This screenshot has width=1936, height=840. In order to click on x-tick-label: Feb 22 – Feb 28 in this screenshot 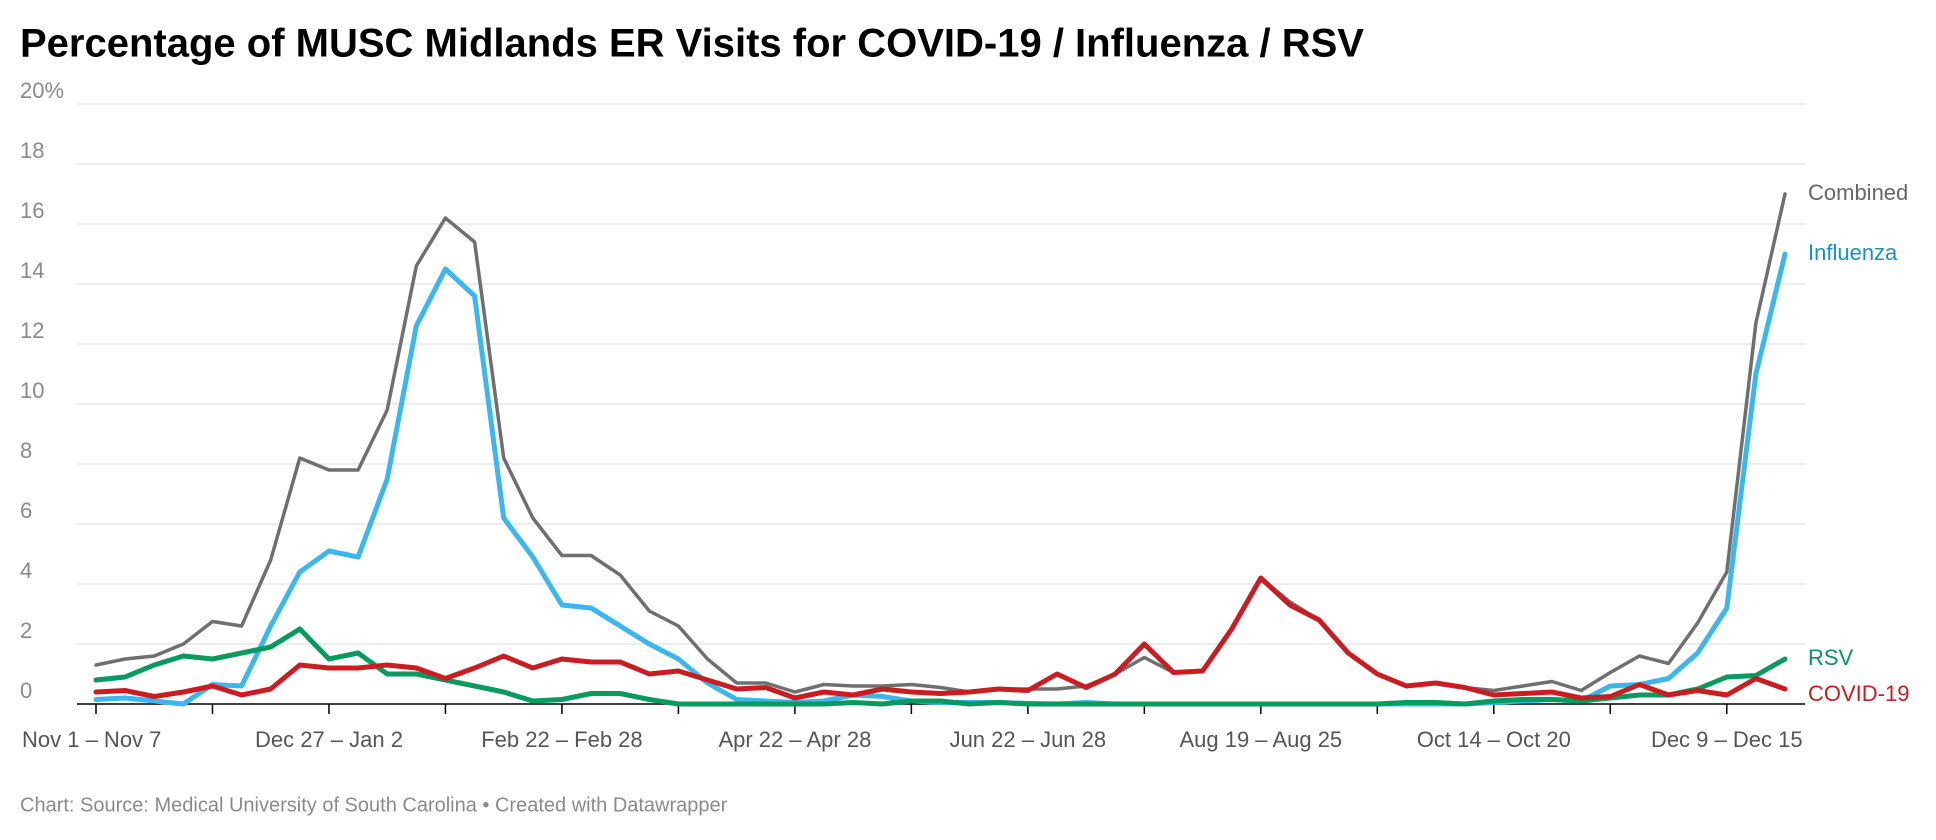, I will do `click(561, 739)`.